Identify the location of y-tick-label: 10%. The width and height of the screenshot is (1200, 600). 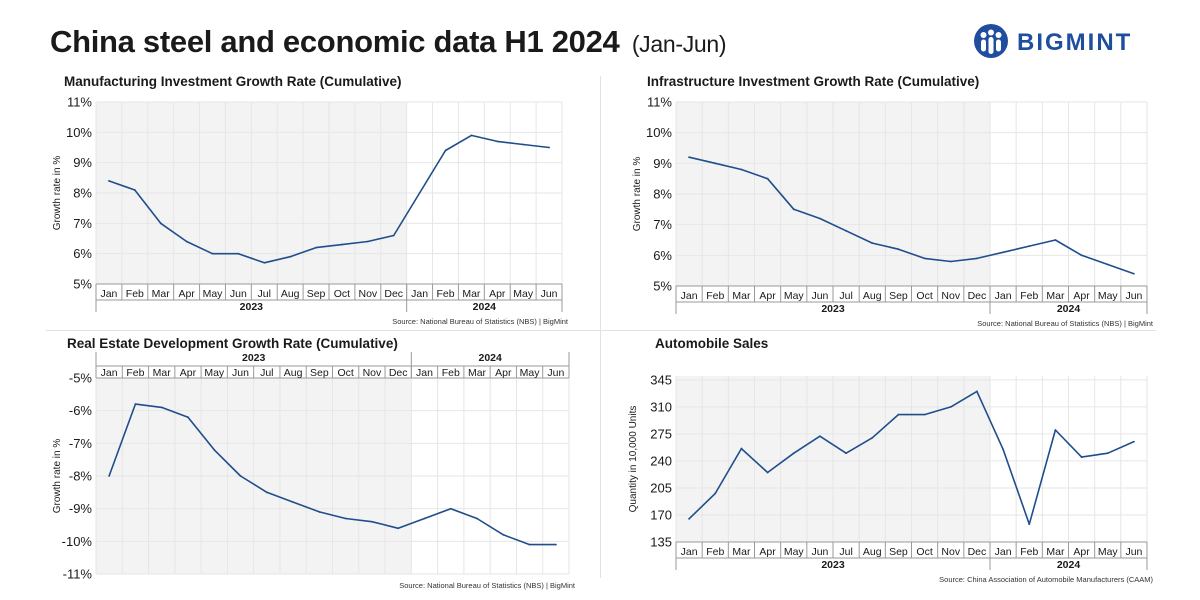
(79, 132).